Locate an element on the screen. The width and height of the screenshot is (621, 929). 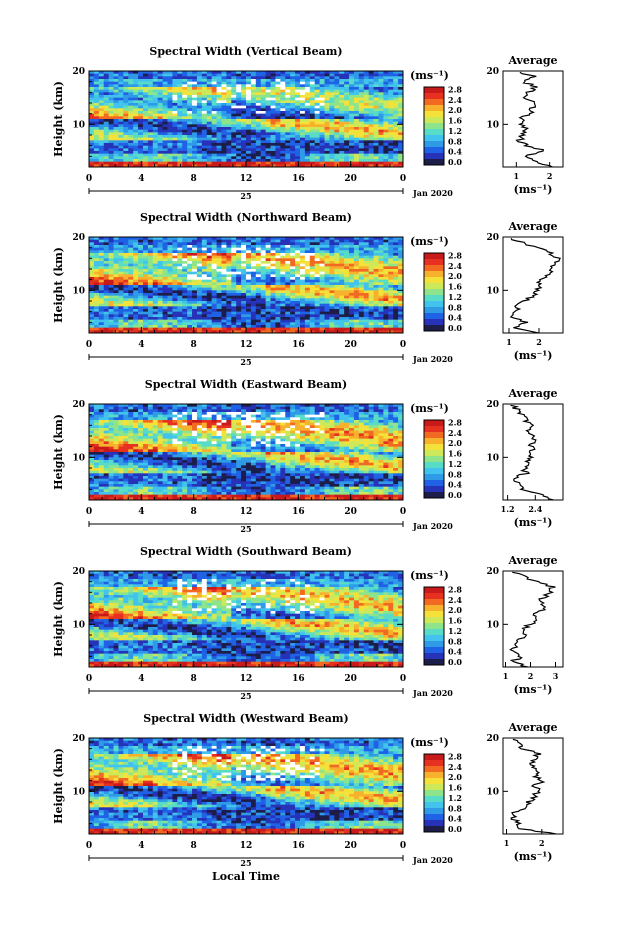
panel-title: Spectral Width (Northward Beam) is located at coordinates (246, 217).